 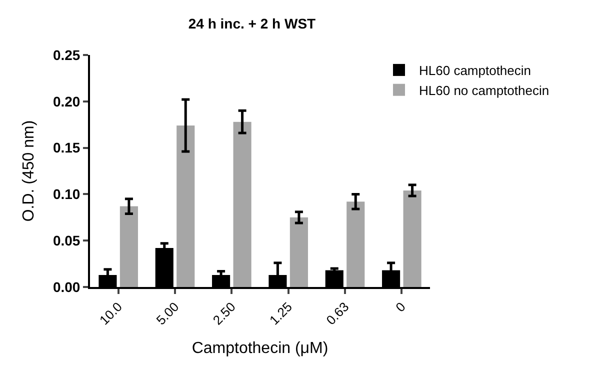 I want to click on y-tick-label: 0.05, so click(x=66, y=240).